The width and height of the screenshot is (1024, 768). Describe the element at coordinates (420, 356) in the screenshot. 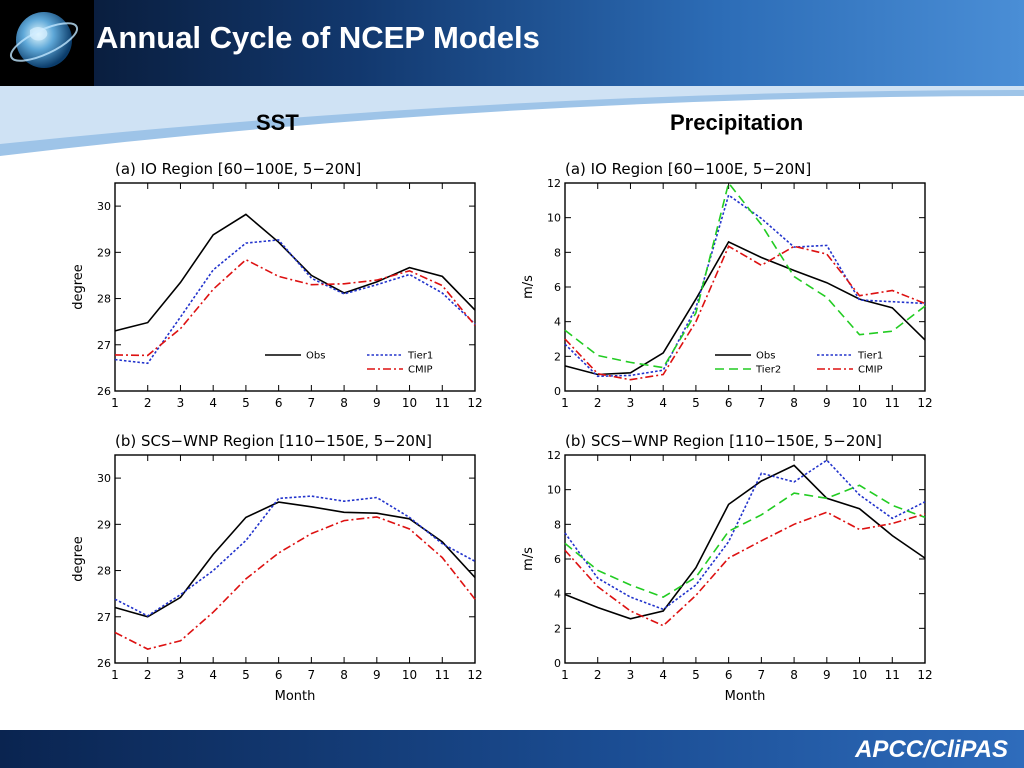

I see `legend-label: Tier1` at that location.